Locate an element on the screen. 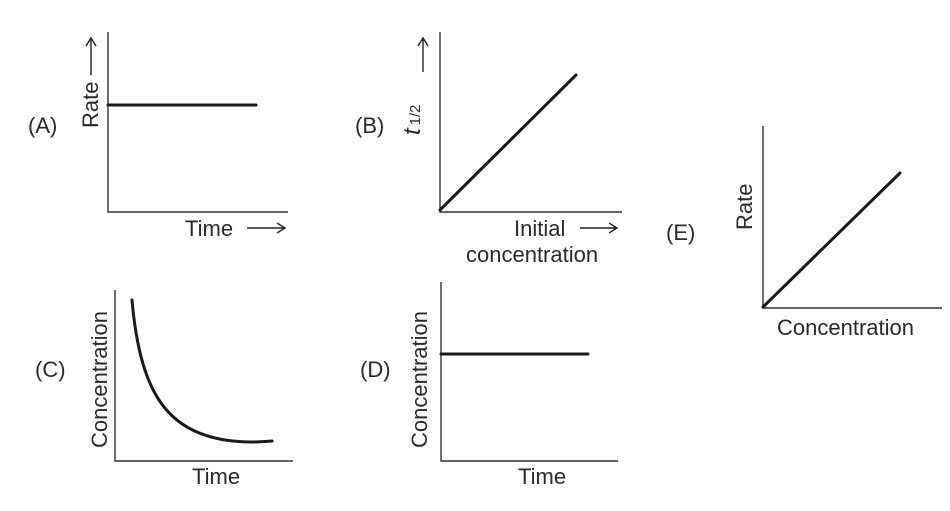  panel-a-x-label: Time is located at coordinates (209, 228).